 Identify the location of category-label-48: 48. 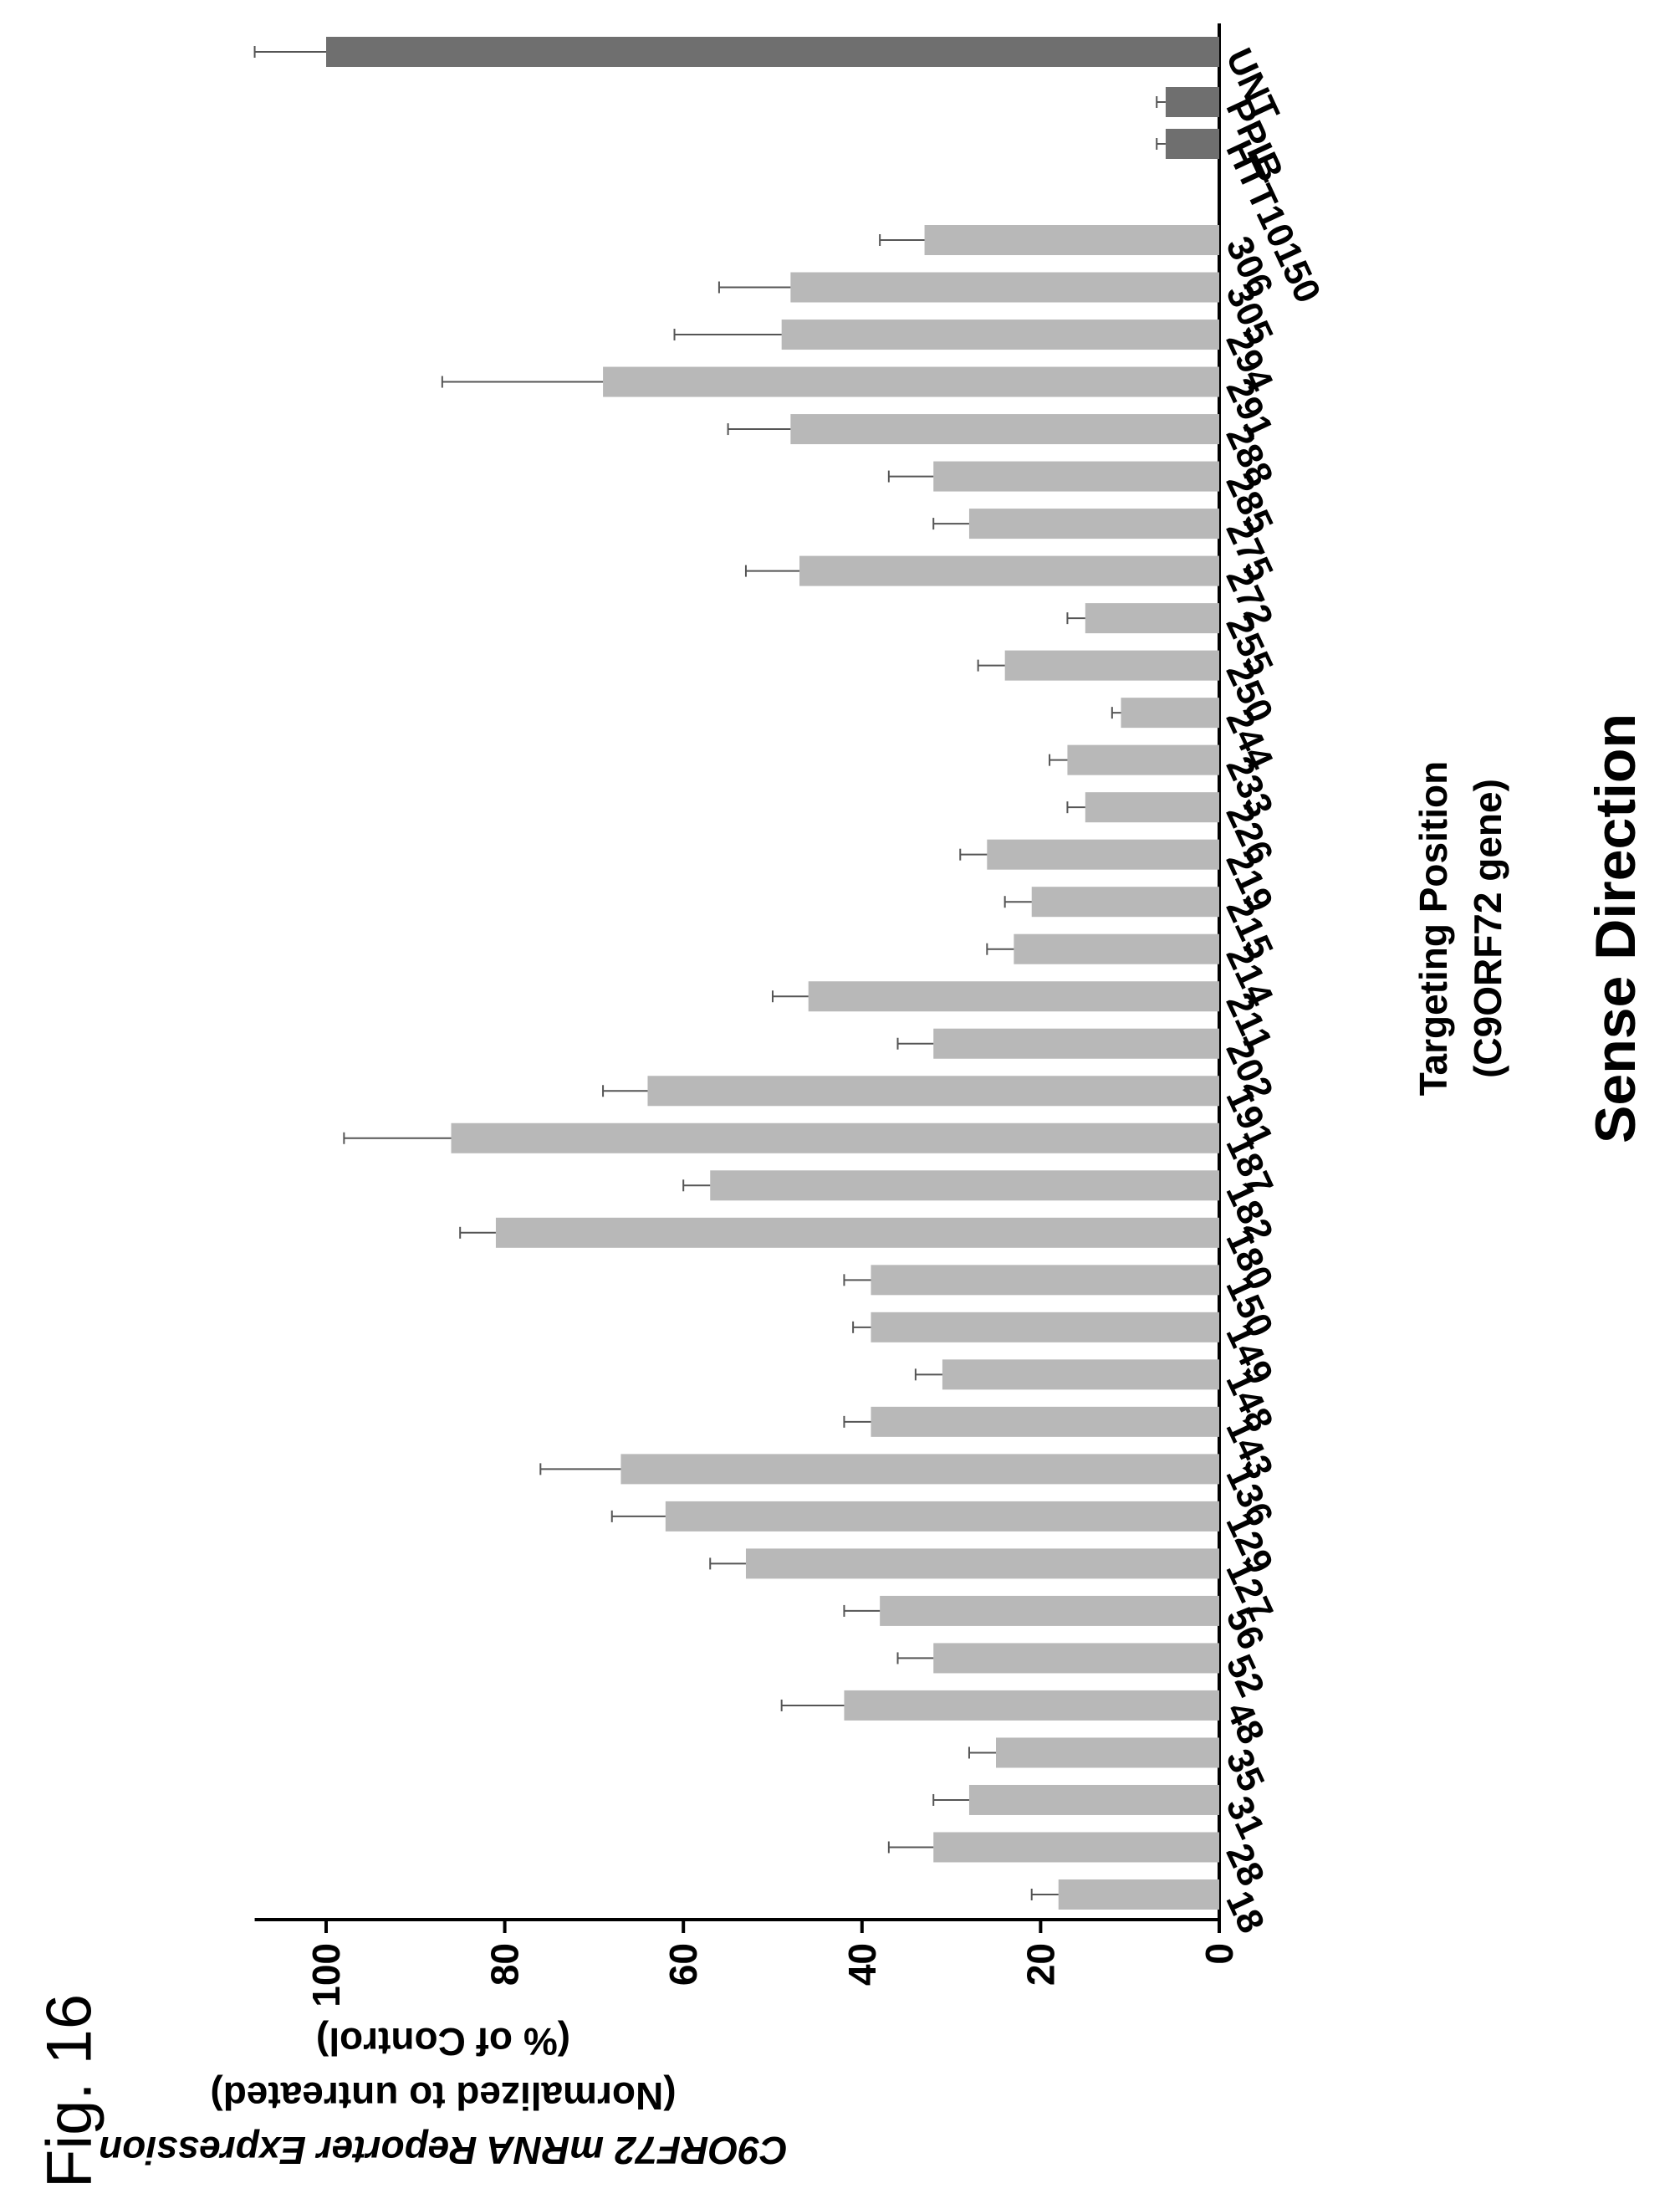
(1245, 1722).